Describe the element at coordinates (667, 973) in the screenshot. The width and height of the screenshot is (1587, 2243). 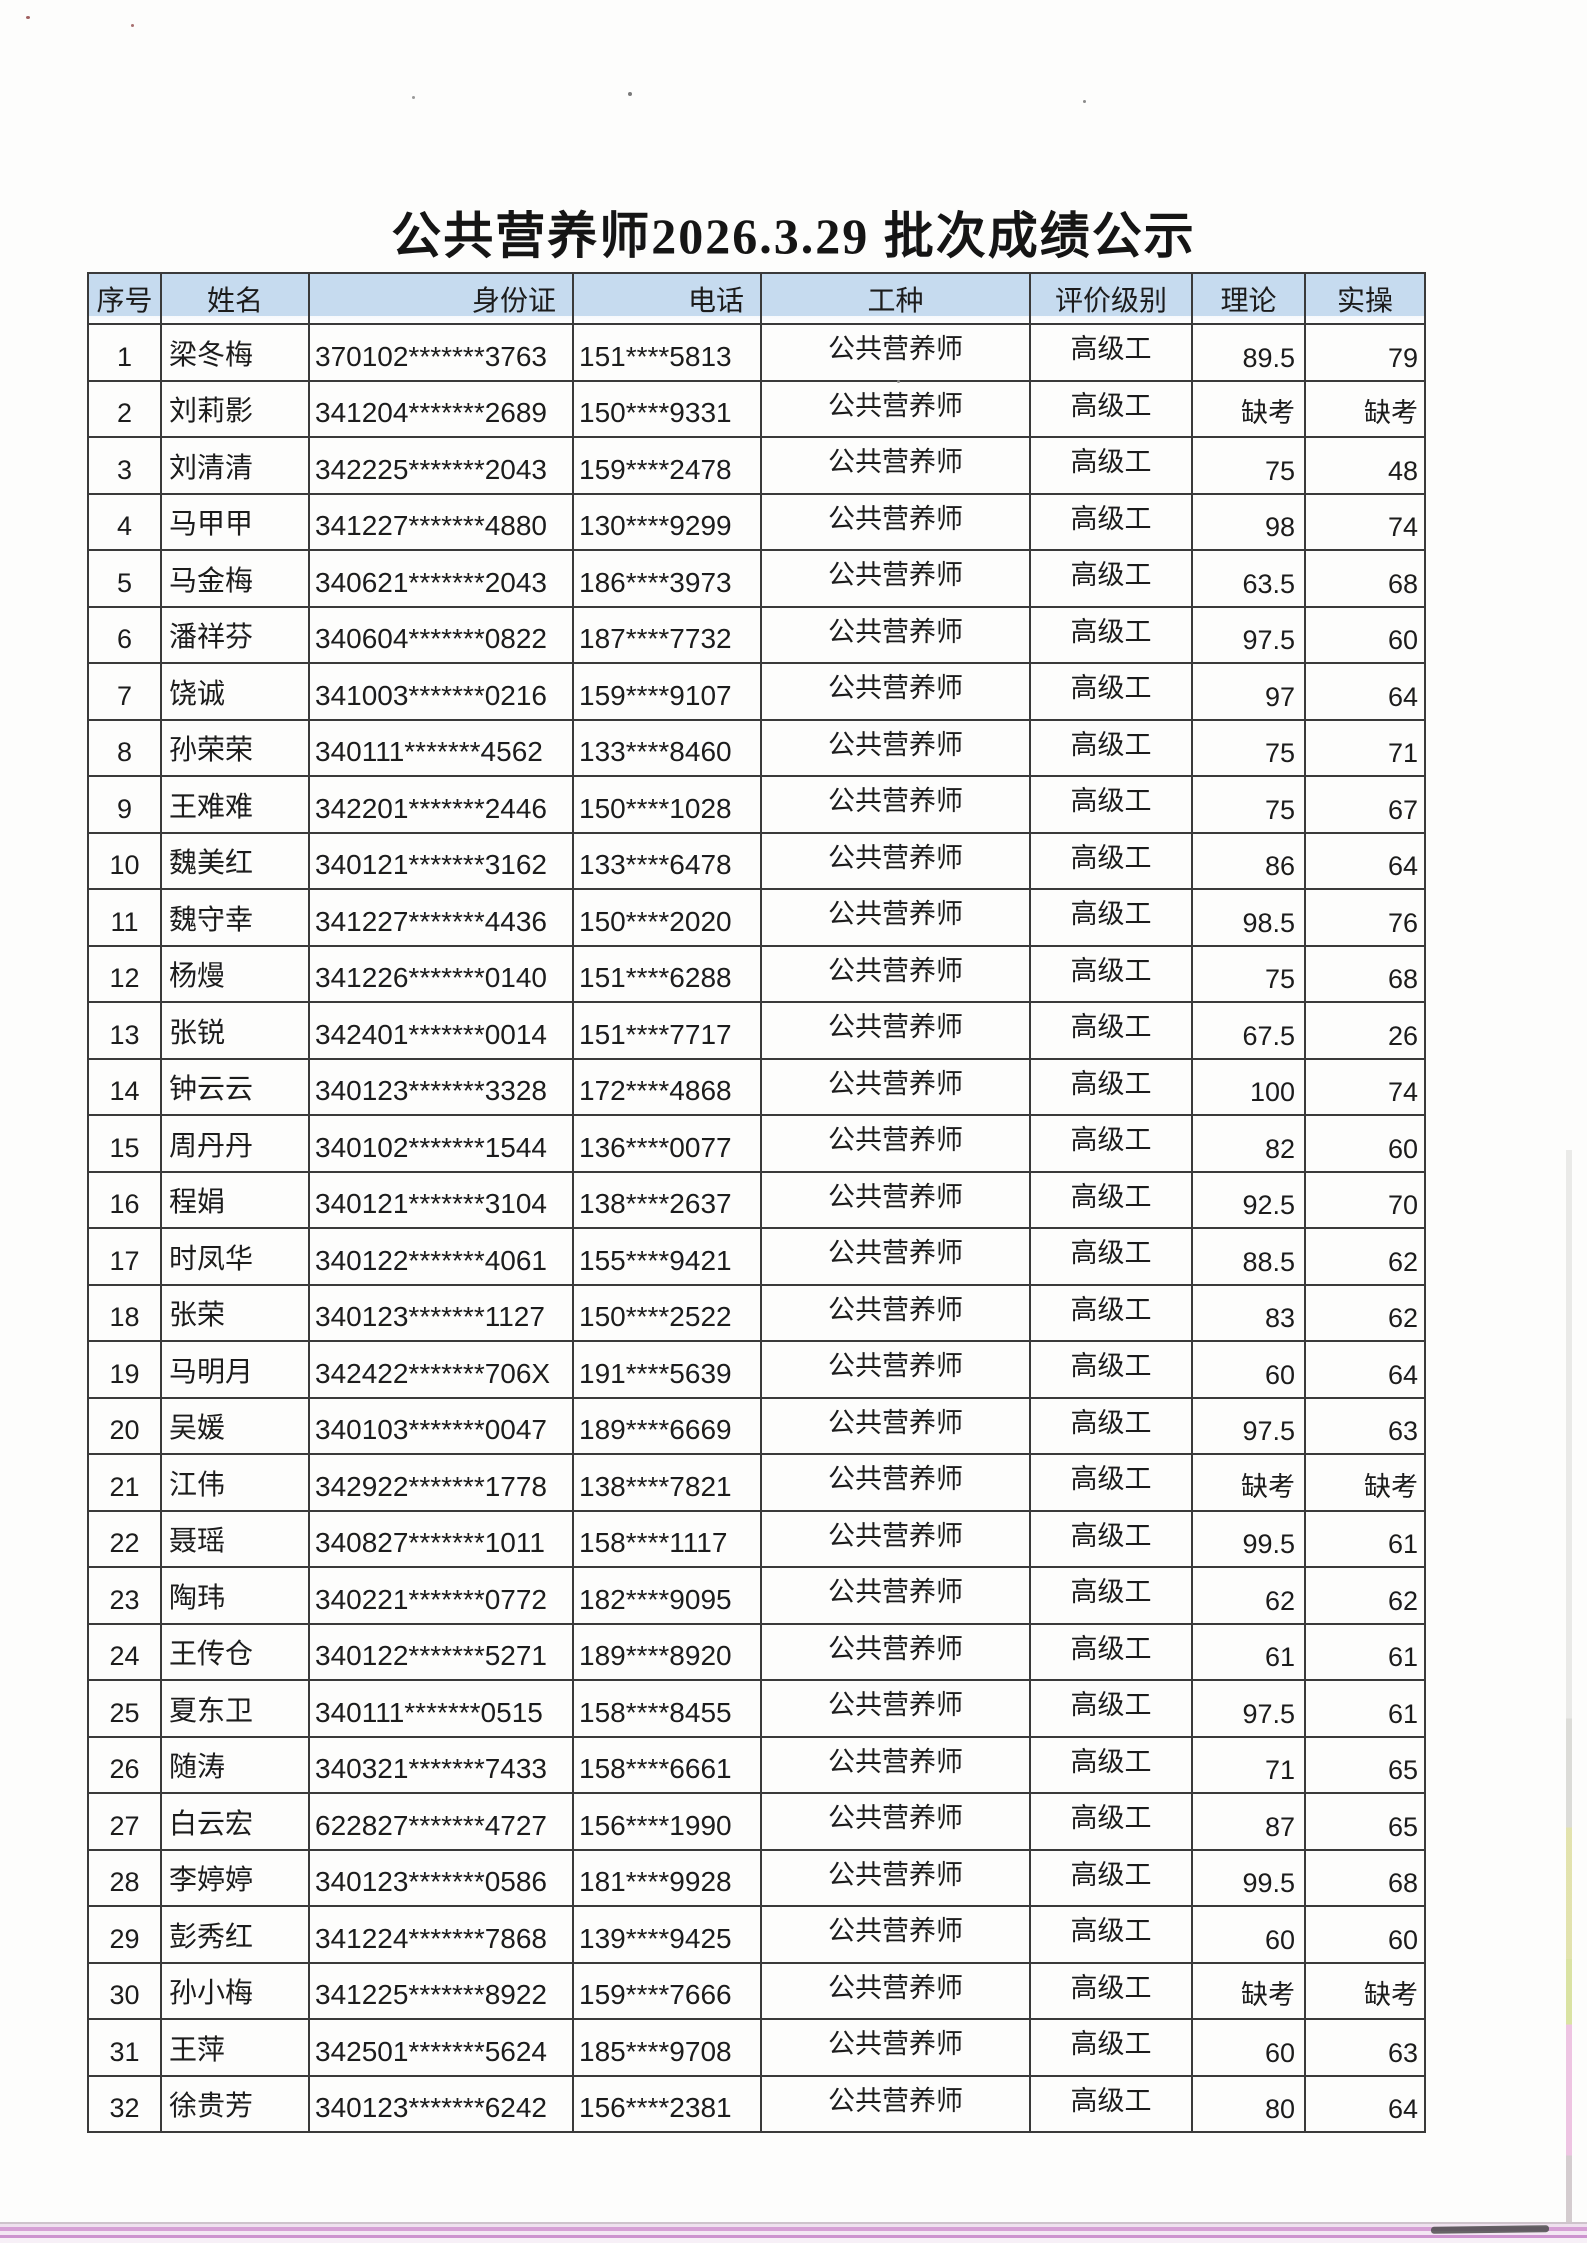
I see `cell-phone: 151****6288` at that location.